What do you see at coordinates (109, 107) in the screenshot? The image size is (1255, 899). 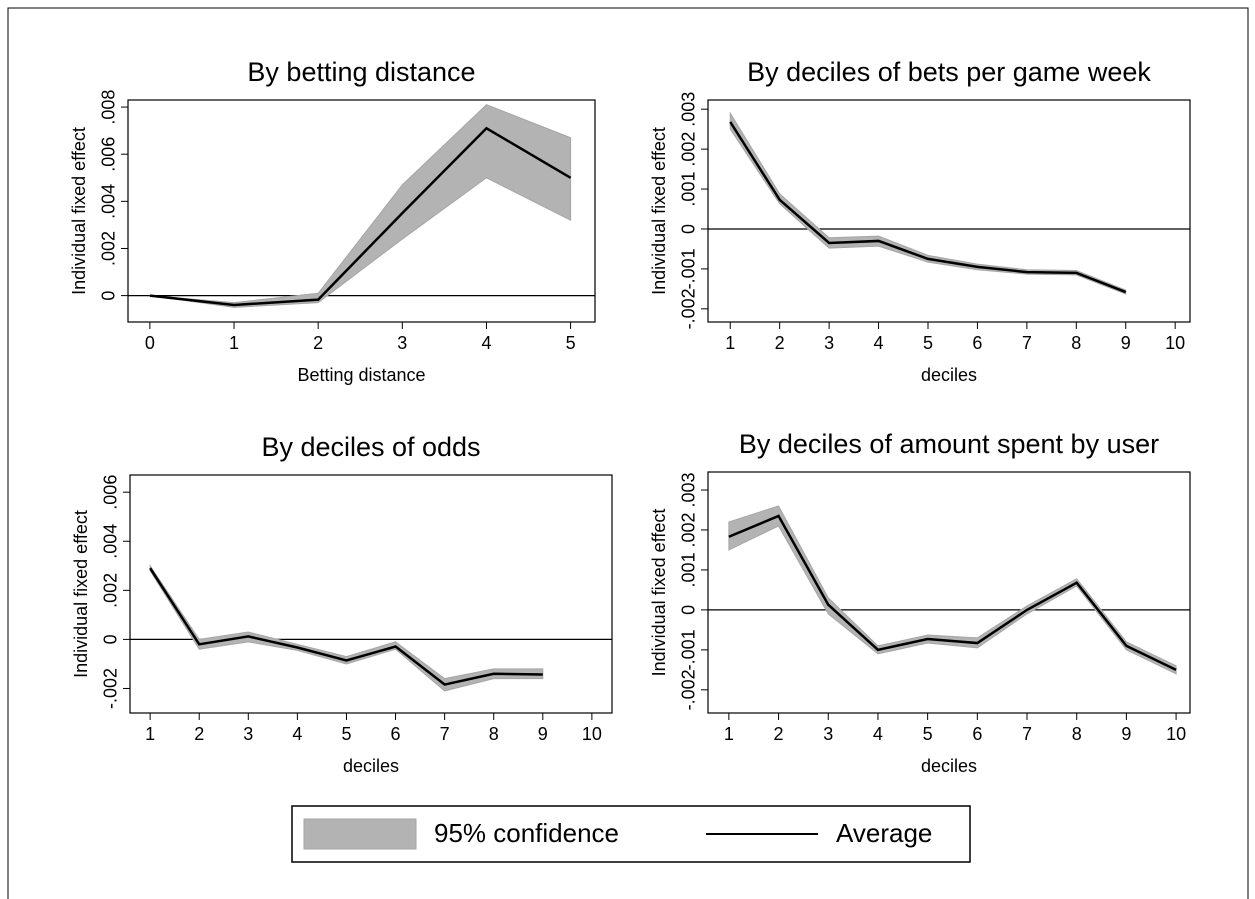 I see `y-tick-label: .008` at bounding box center [109, 107].